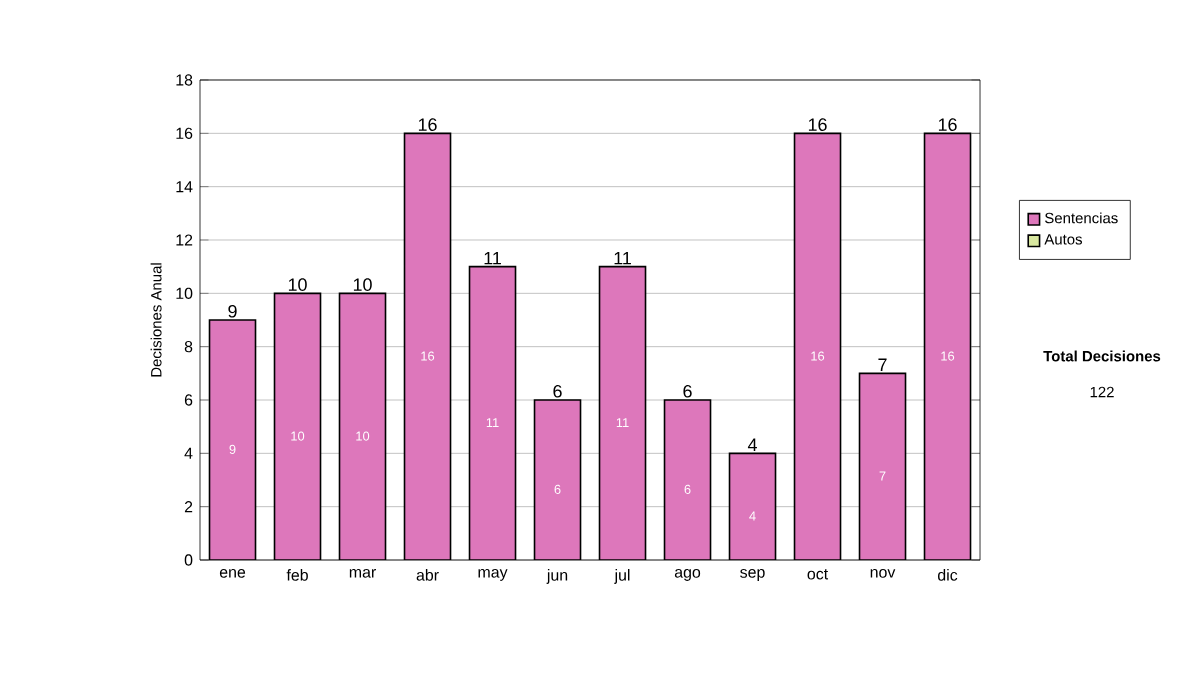  Describe the element at coordinates (882, 364) in the screenshot. I see `total-label: 7` at that location.